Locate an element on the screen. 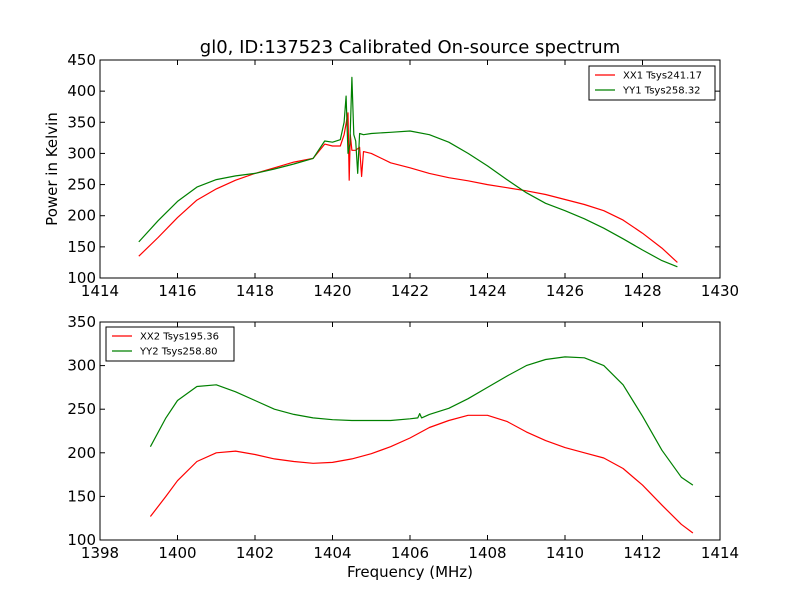 Image resolution: width=800 pixels, height=600 pixels. legend: XX2 Tsys195.36 YY2 Tsys258.80 is located at coordinates (170, 344).